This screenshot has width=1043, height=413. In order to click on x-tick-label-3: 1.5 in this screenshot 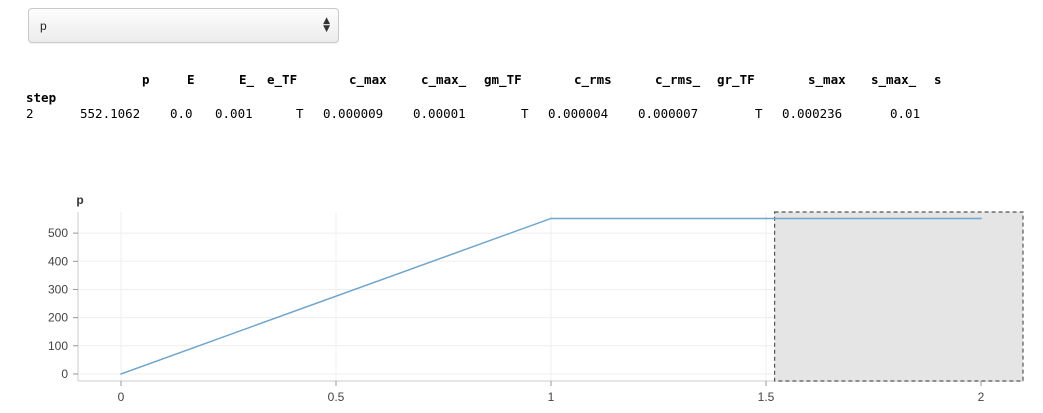, I will do `click(766, 397)`.